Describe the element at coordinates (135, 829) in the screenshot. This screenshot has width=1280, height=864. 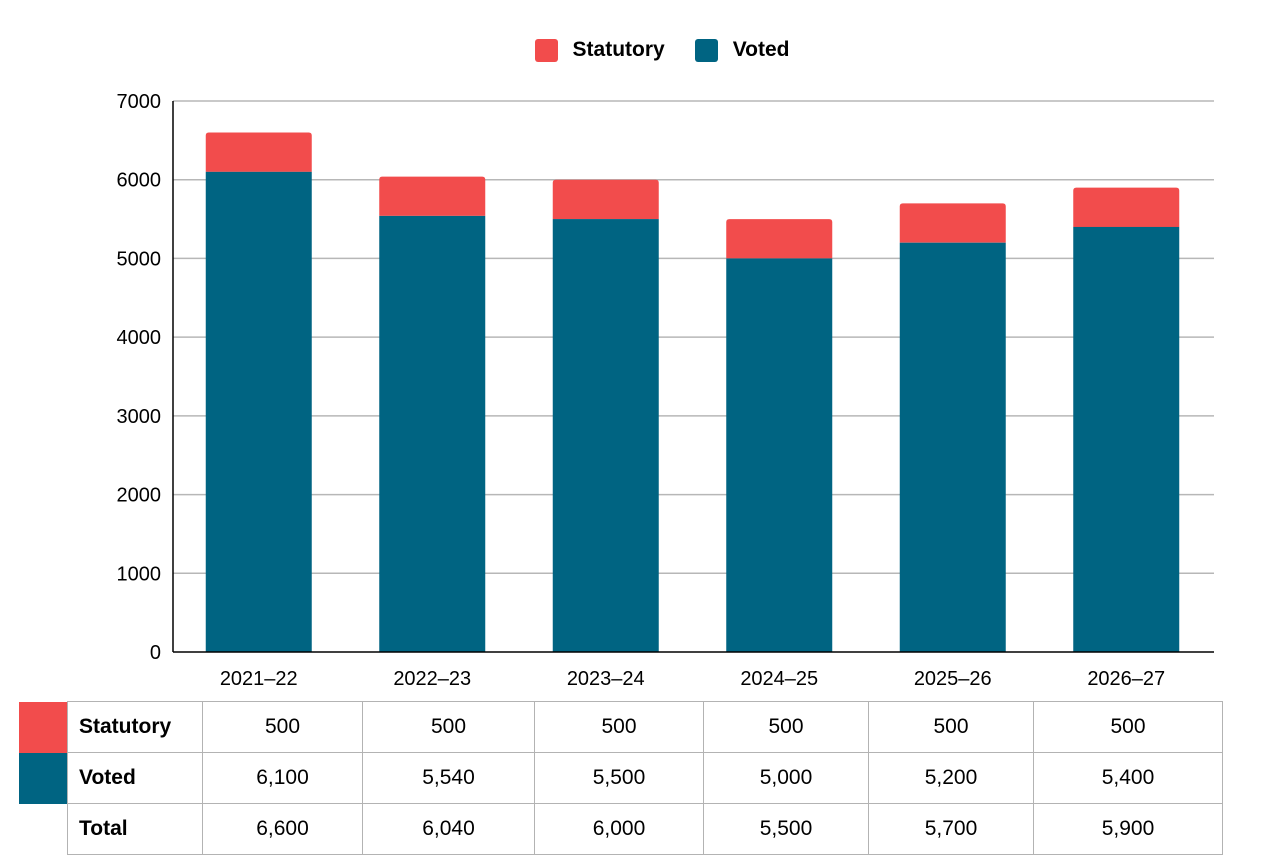
I see `row-label: Total` at that location.